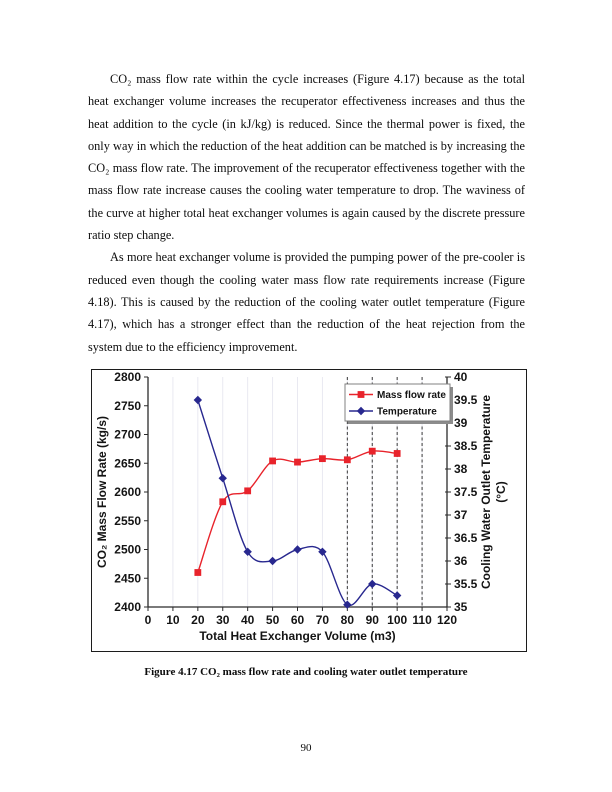  I want to click on y-right-tick-label: 37, so click(461, 515).